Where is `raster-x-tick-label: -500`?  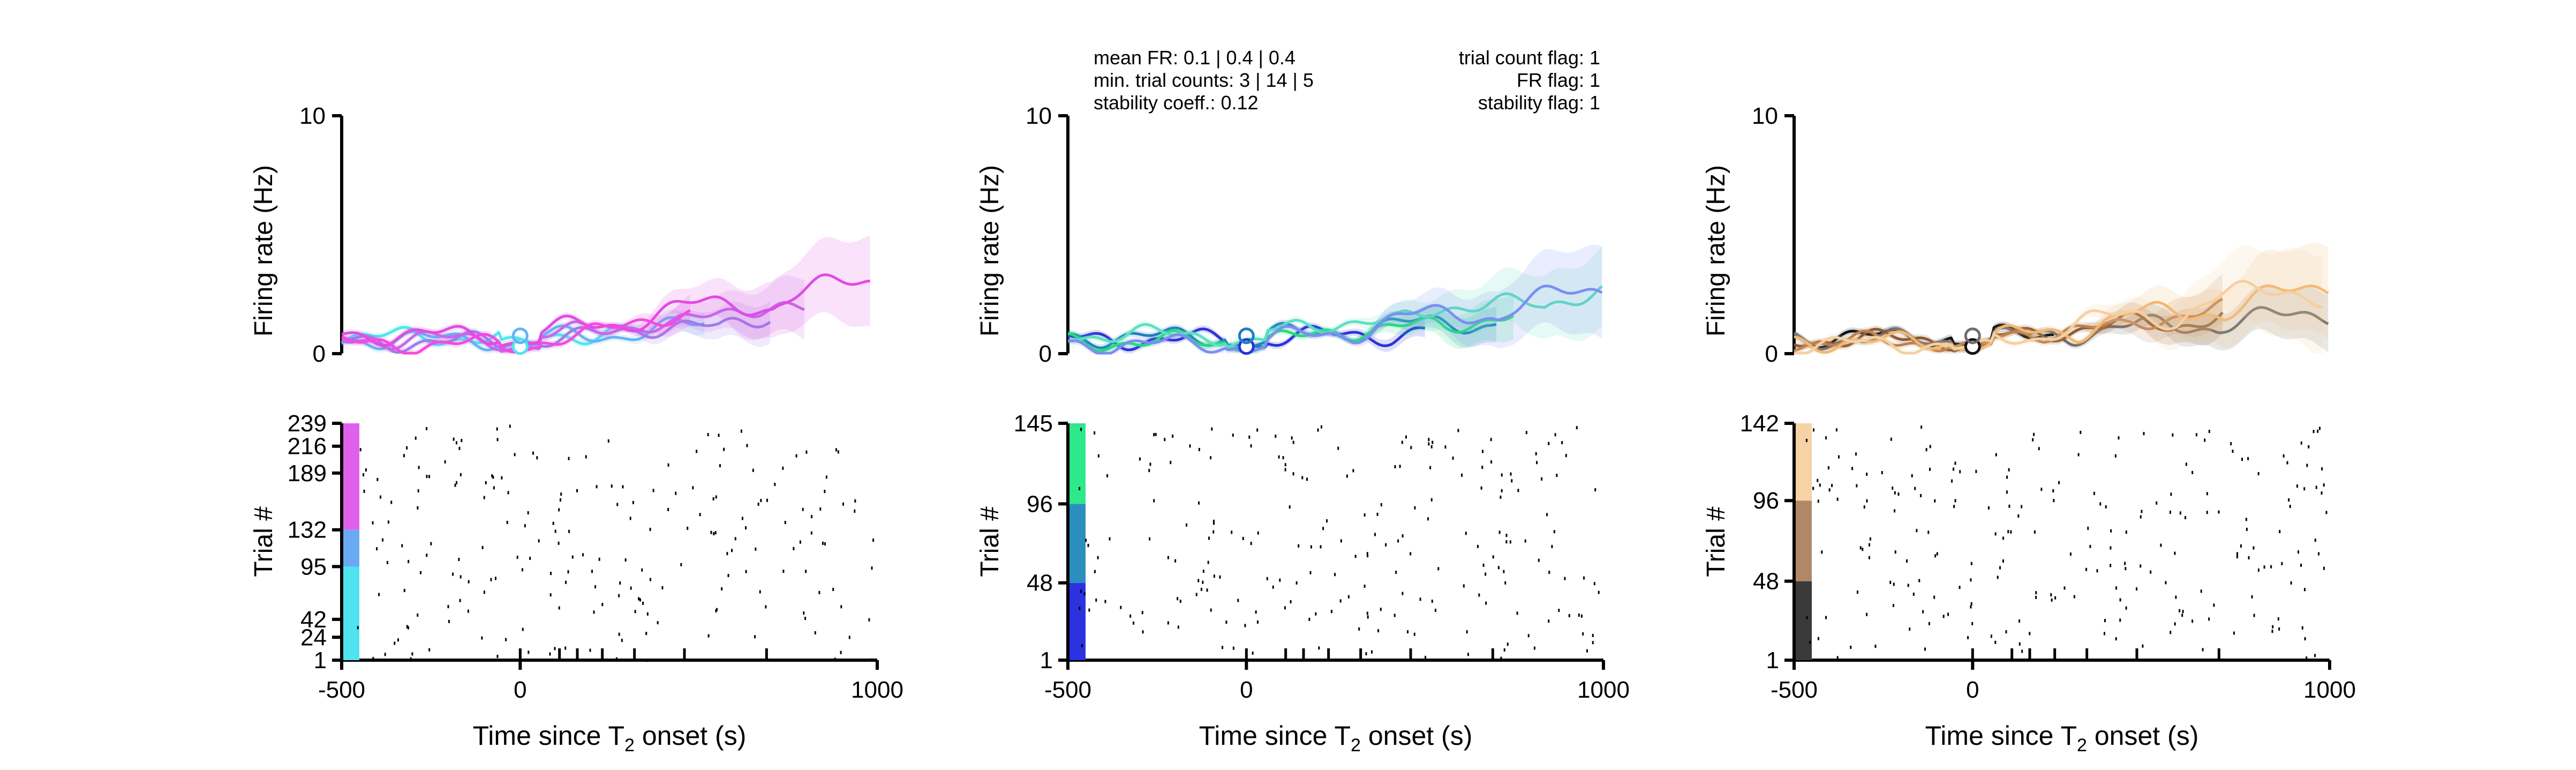
raster-x-tick-label: -500 is located at coordinates (1794, 690).